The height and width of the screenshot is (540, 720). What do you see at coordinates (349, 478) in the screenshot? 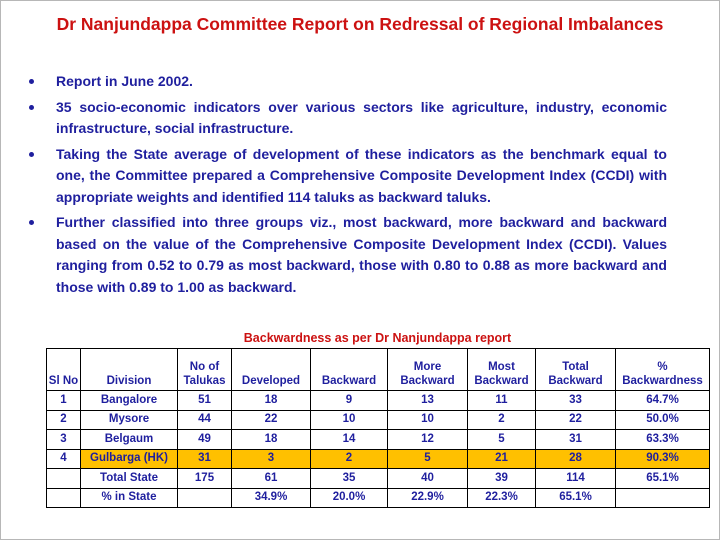
I see `table-cell: 35` at bounding box center [349, 478].